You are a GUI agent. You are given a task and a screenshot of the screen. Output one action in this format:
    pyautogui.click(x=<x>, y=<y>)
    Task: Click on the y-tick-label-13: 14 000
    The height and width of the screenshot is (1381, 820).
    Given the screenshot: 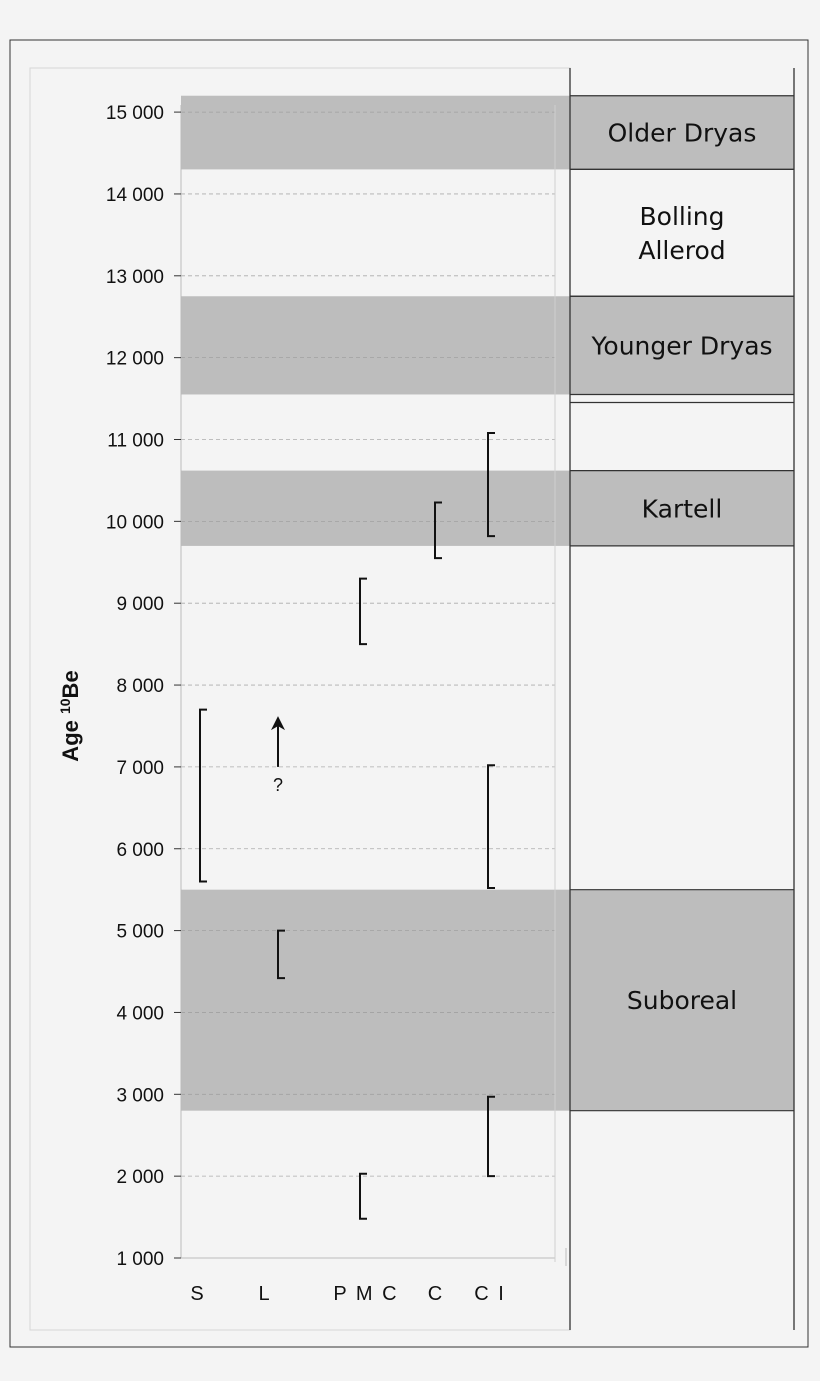 What is the action you would take?
    pyautogui.click(x=135, y=195)
    